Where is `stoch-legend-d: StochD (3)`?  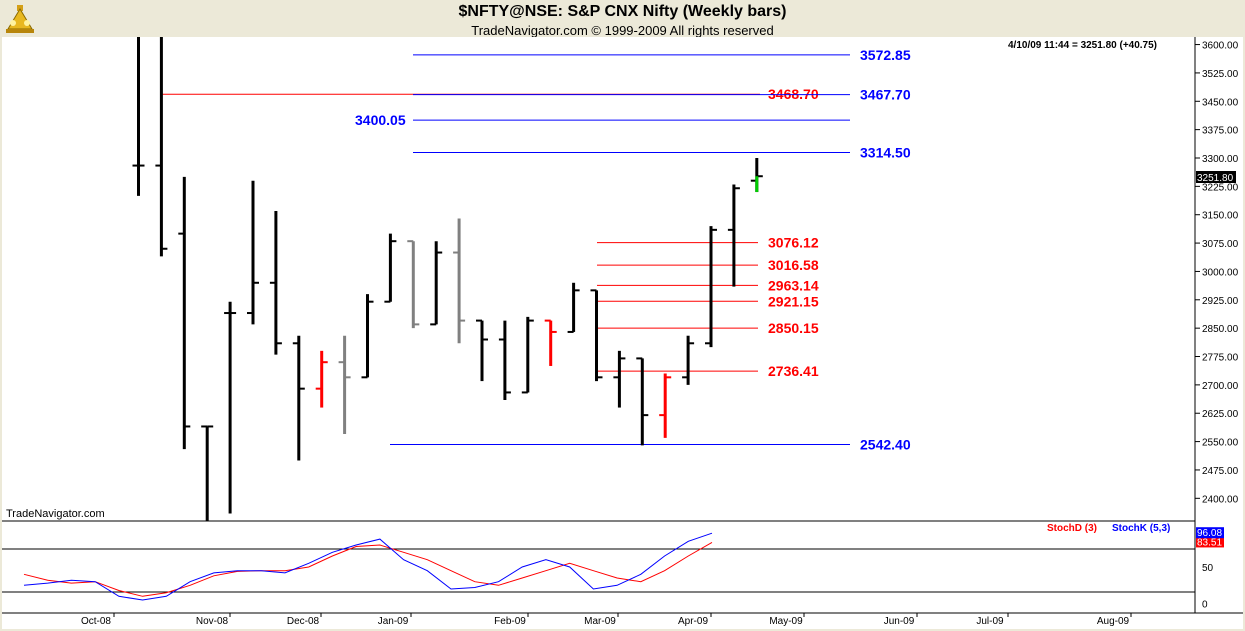
stoch-legend-d: StochD (3) is located at coordinates (1072, 528).